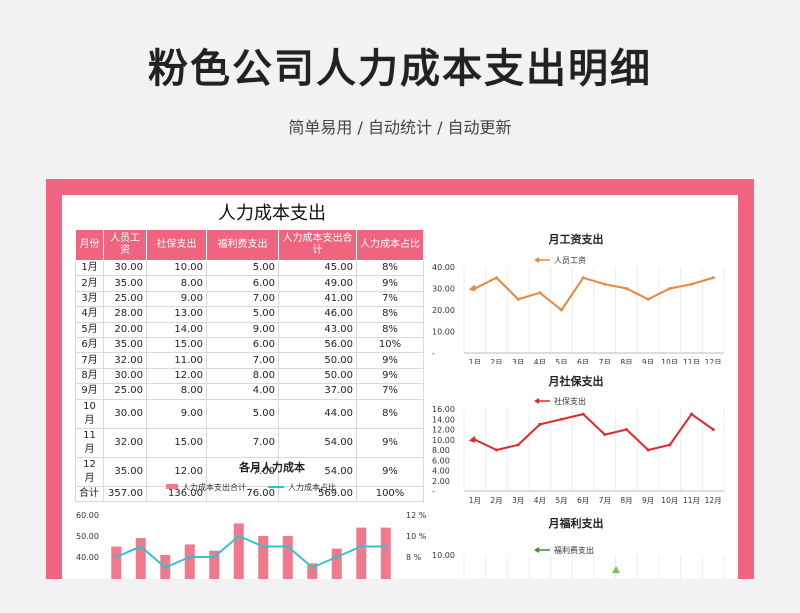 The image size is (800, 613). I want to click on table-cell: 50.00, so click(317, 376).